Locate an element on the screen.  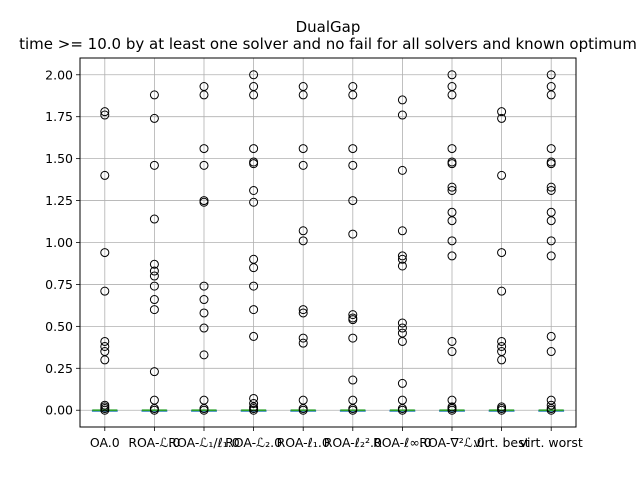
y-tick-label: 0.50 is located at coordinates (59, 326).